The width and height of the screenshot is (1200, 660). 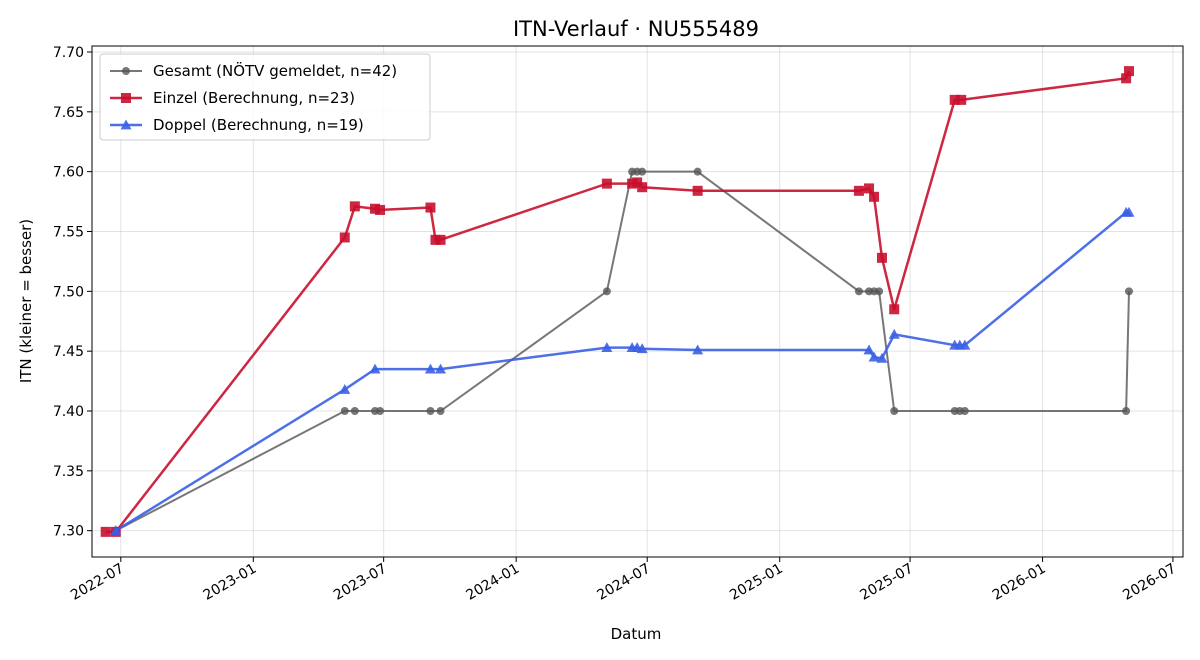 I want to click on chart-title: ITN-Verlauf · NU555489, so click(x=636, y=29).